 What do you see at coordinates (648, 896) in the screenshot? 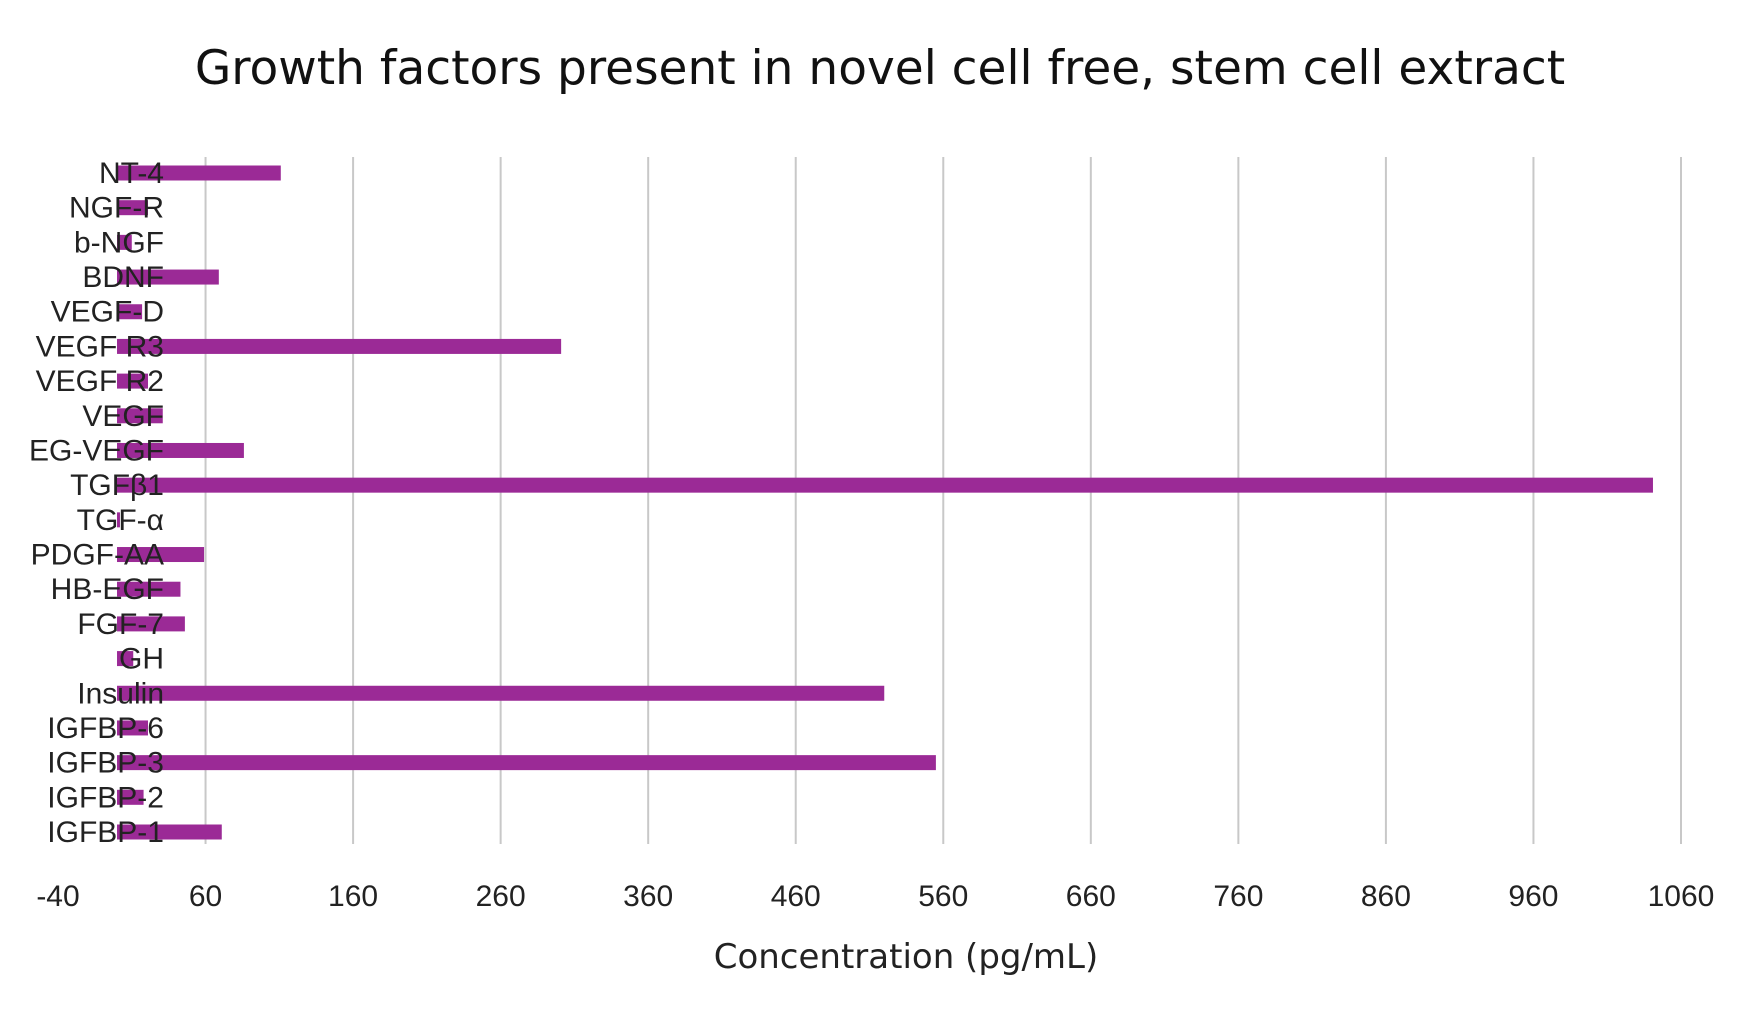
I see `x-tick-label: 360` at bounding box center [648, 896].